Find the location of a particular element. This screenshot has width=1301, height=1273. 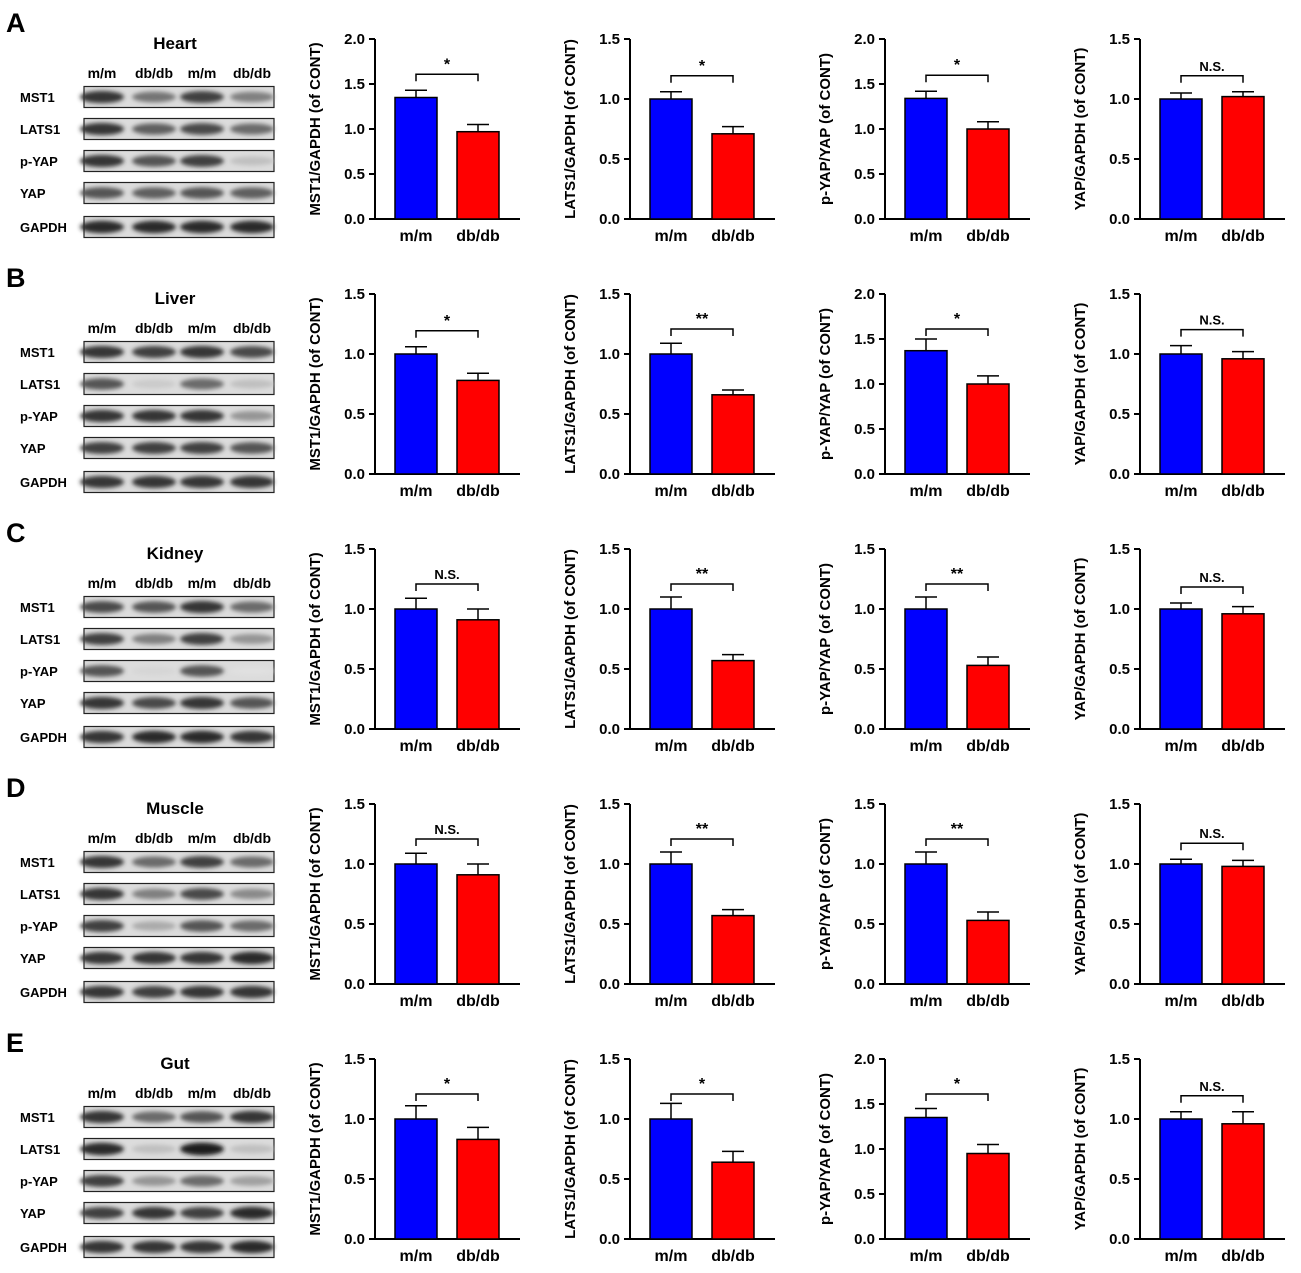

y-axis-label: LATS1/GAPDH (of CONT) is located at coordinates (570, 129).